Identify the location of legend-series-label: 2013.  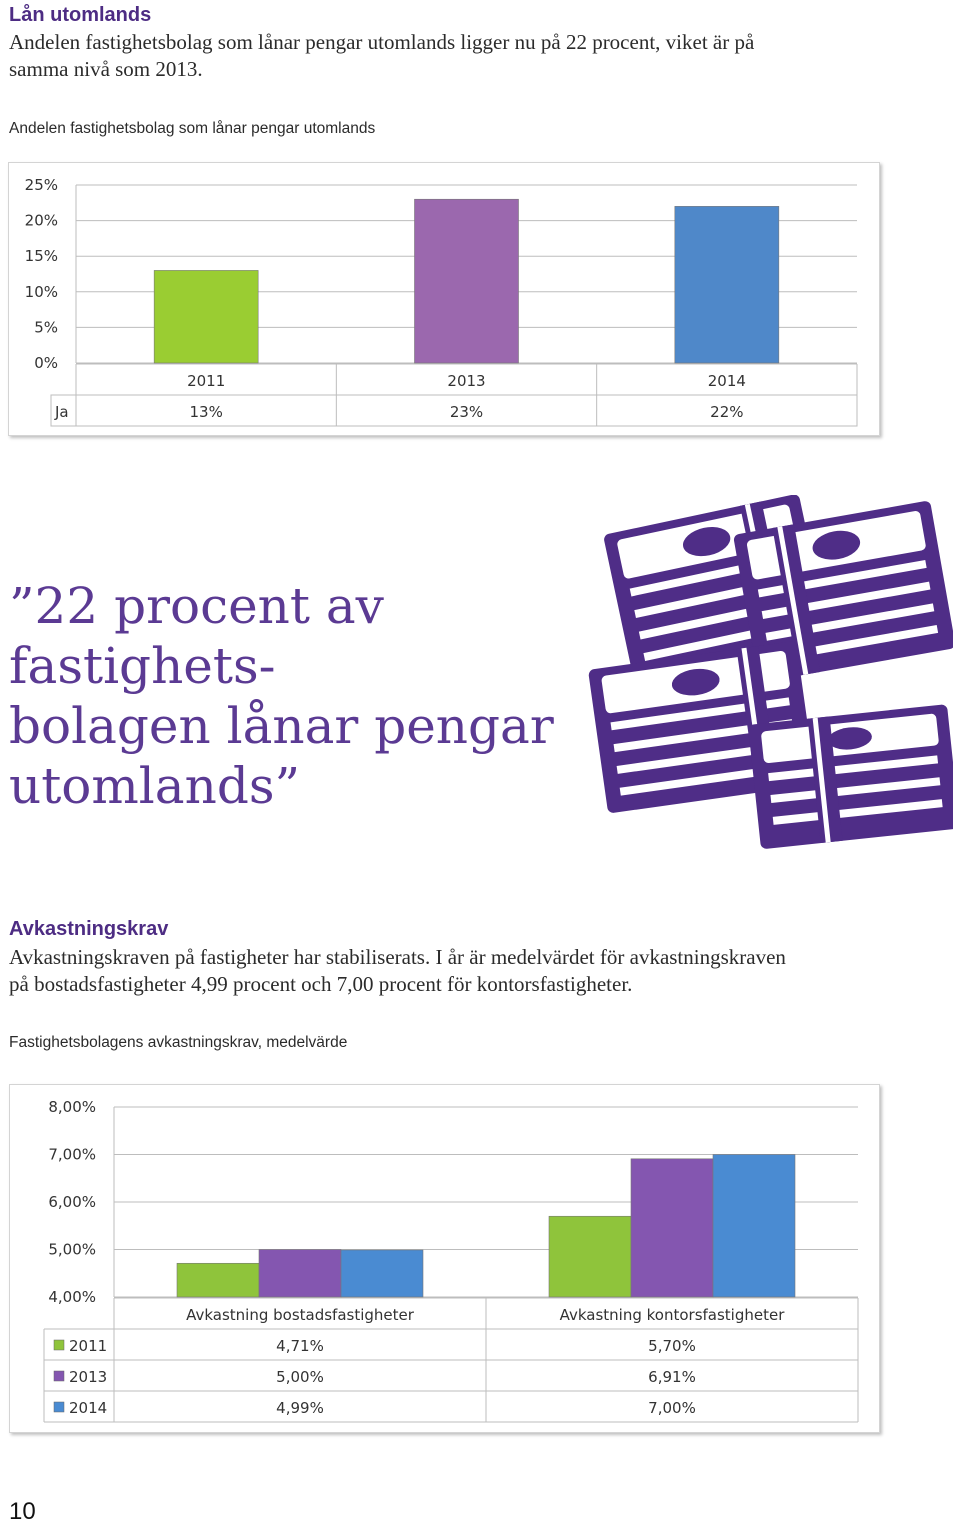
(88, 1377).